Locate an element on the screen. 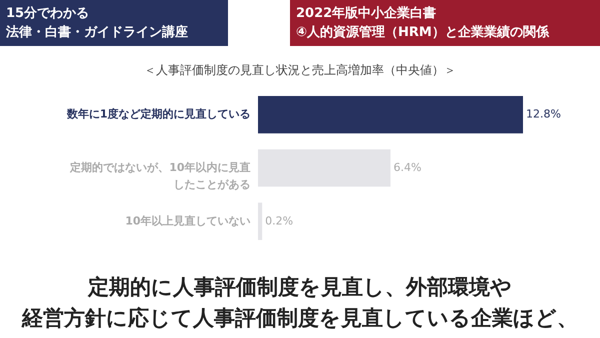  y-tick-label: 定期的ではないが、10年以内に見直したことがある is located at coordinates (159, 176).